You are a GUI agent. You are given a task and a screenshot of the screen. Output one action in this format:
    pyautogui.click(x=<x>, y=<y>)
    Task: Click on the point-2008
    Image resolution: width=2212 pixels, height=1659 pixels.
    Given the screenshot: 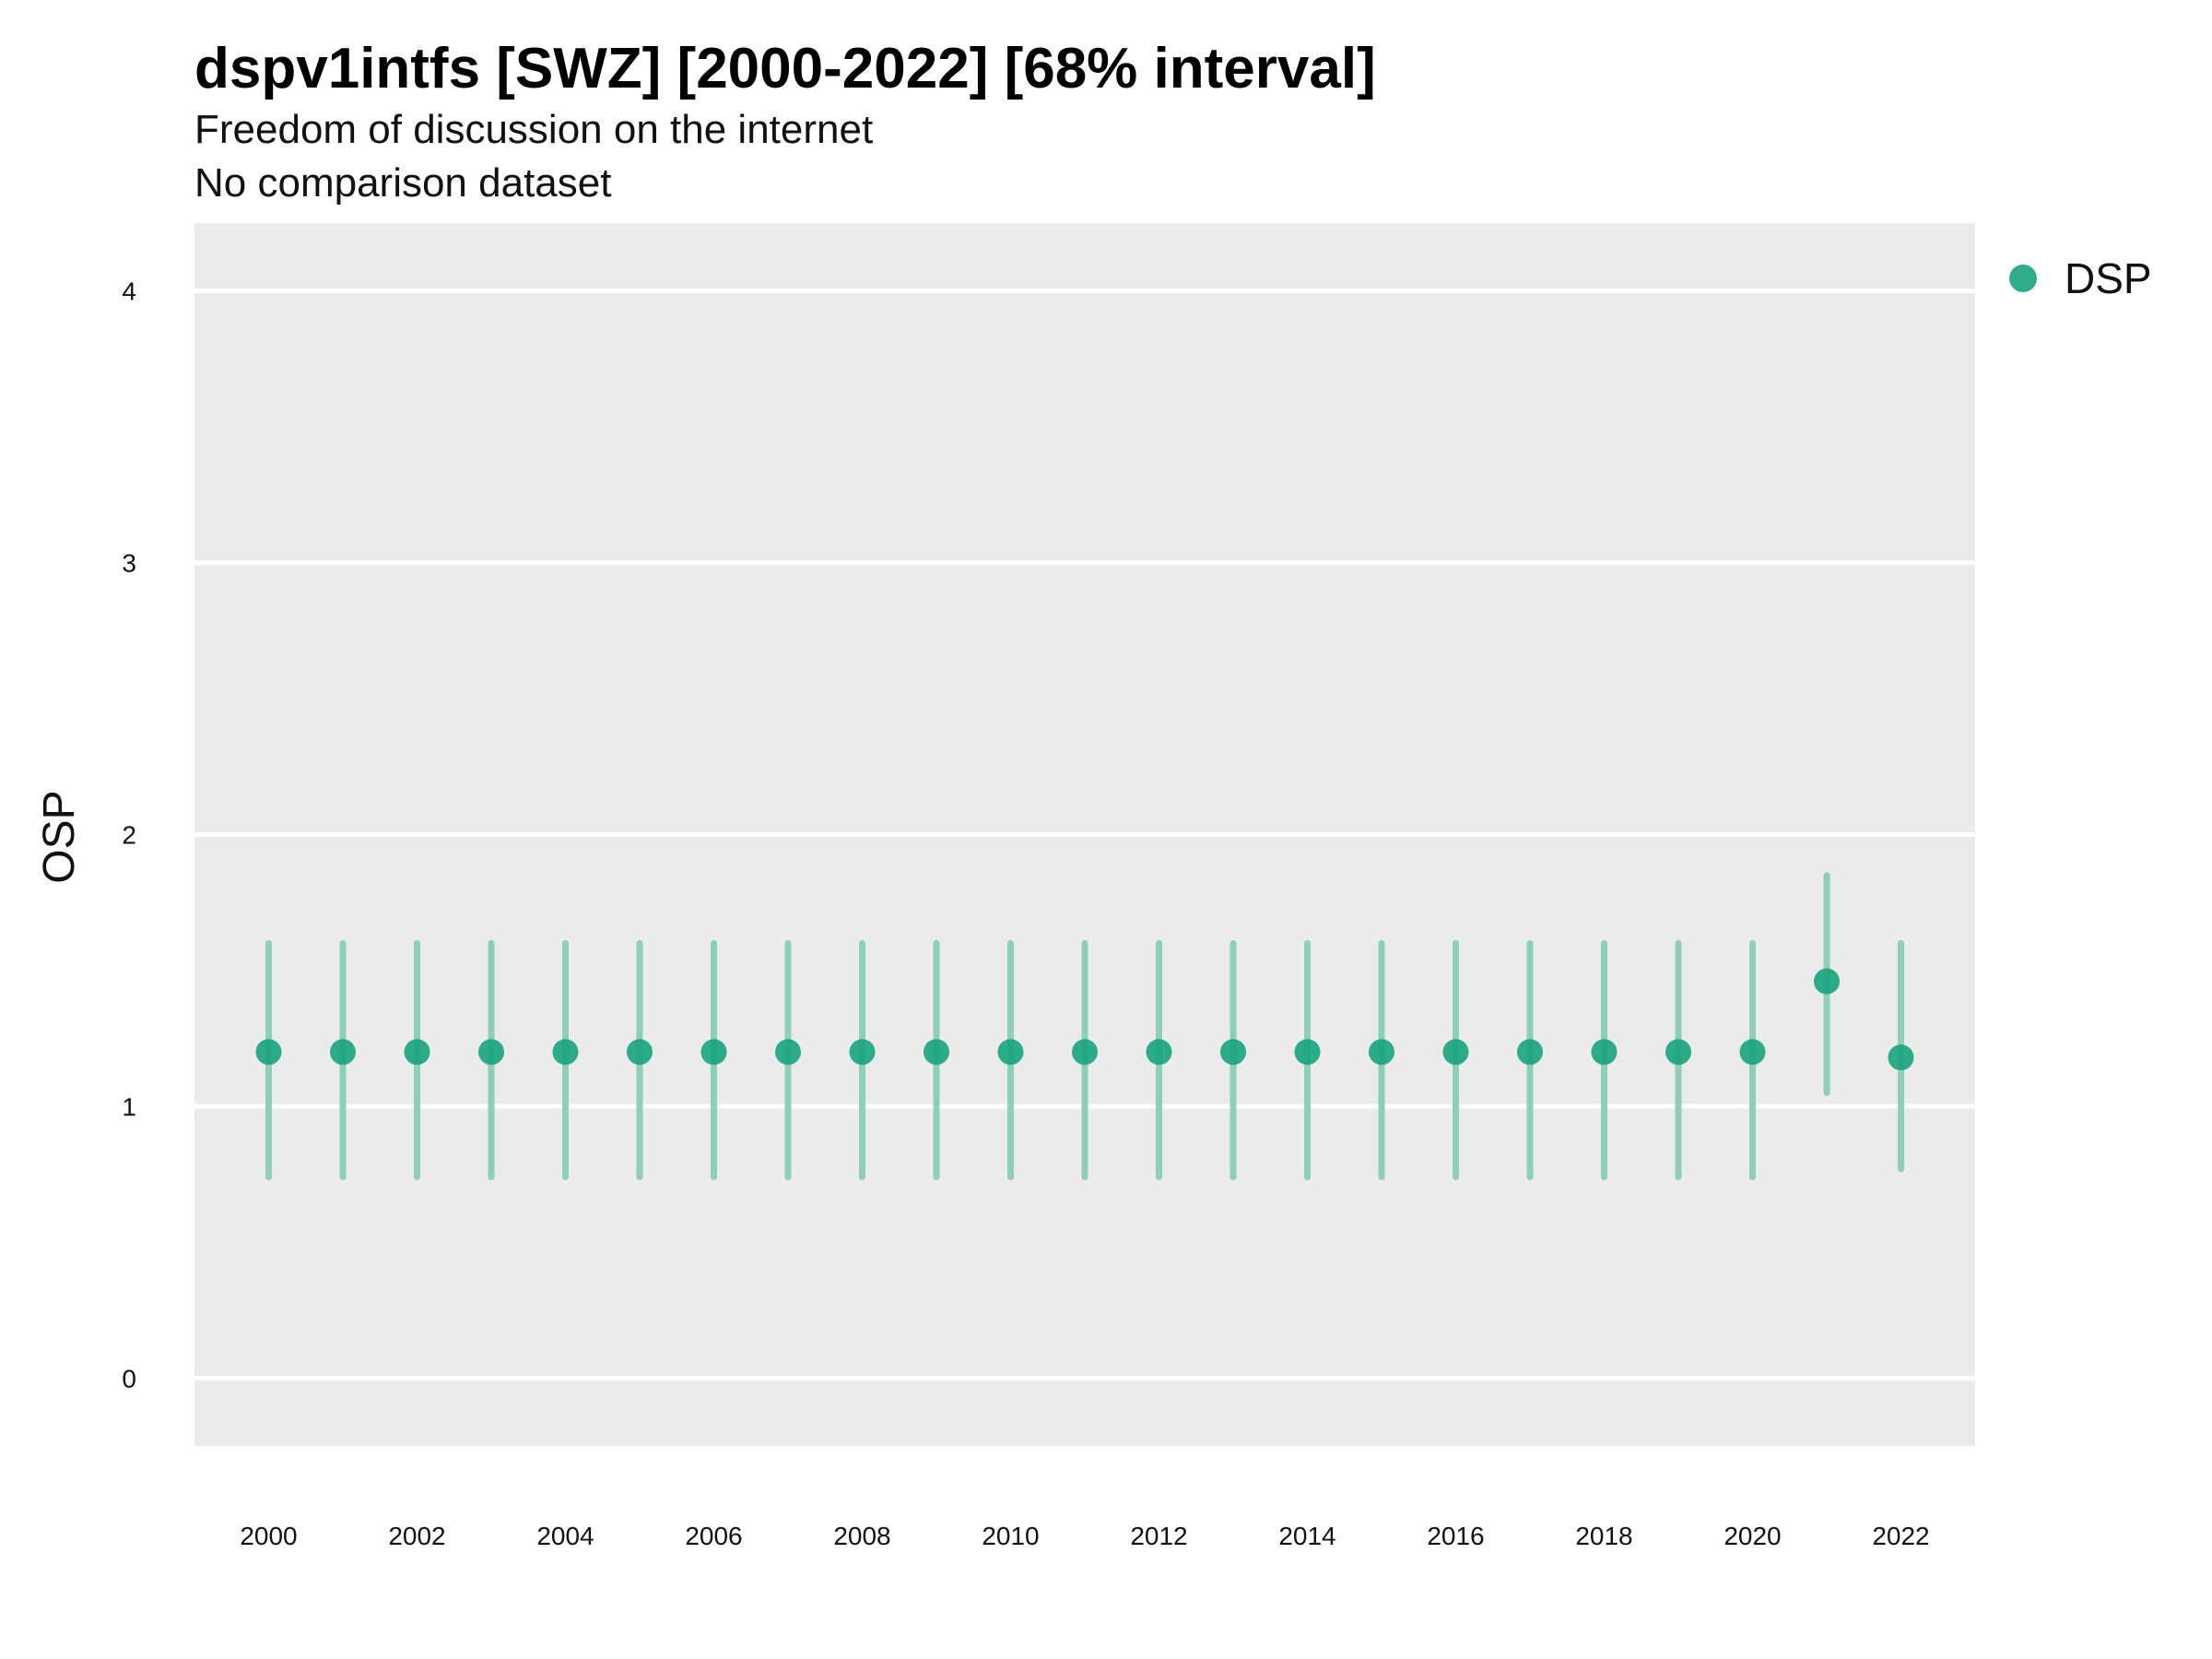 What is the action you would take?
    pyautogui.click(x=862, y=1052)
    